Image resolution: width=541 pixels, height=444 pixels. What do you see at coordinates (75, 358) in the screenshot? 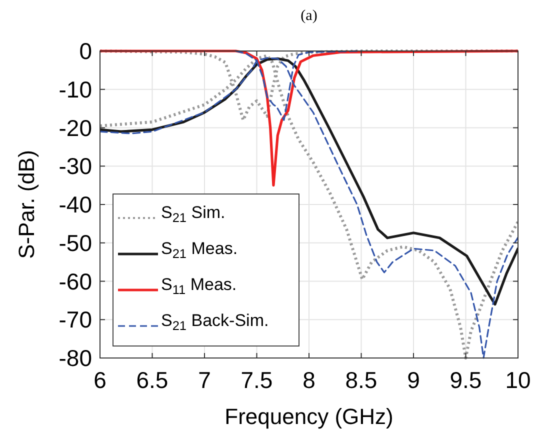
I see `y-tick-label: -80` at bounding box center [75, 358].